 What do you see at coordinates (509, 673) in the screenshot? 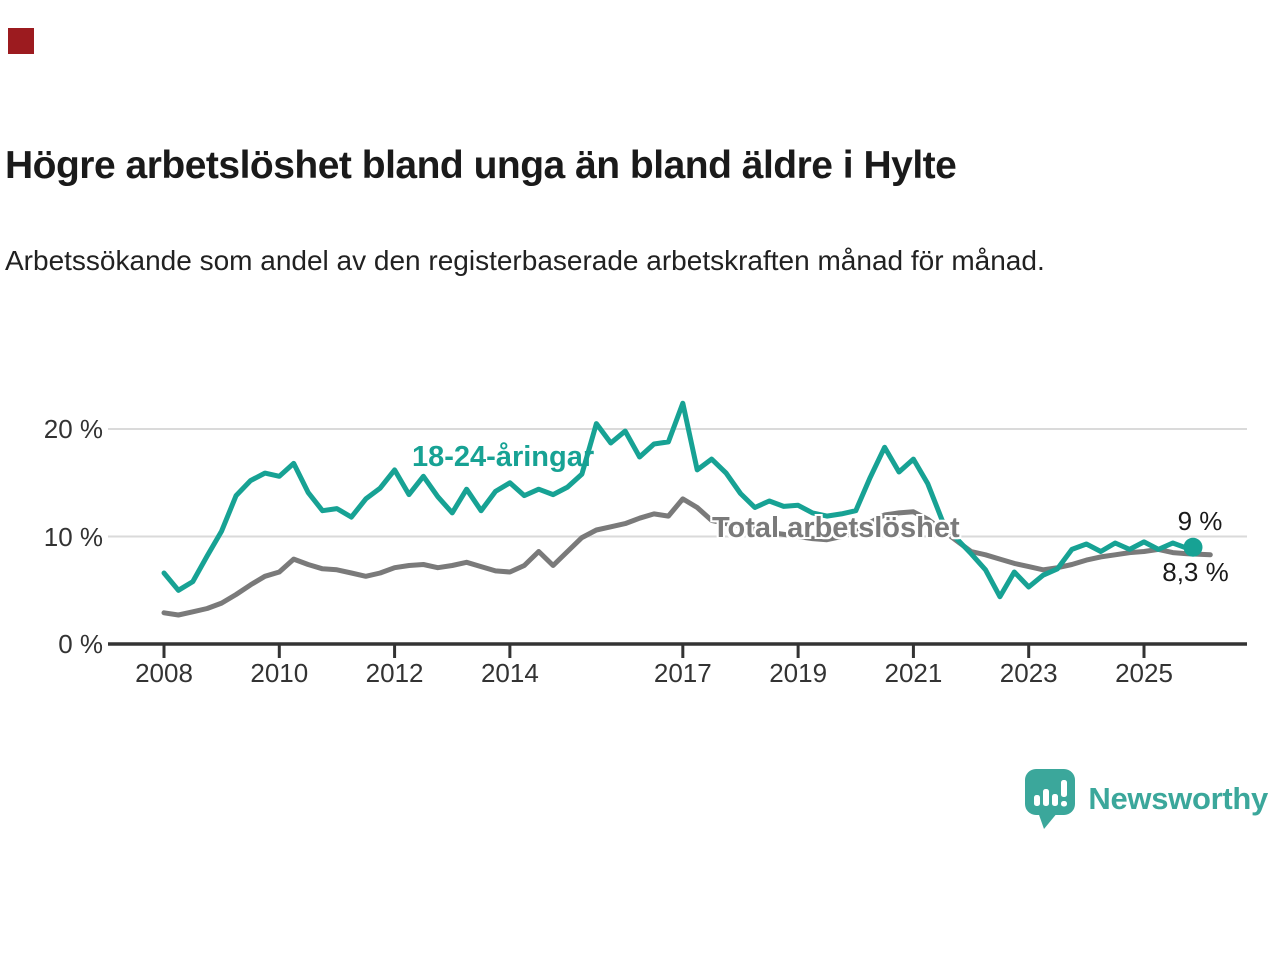
I see `x-tick-label: 2014` at bounding box center [509, 673].